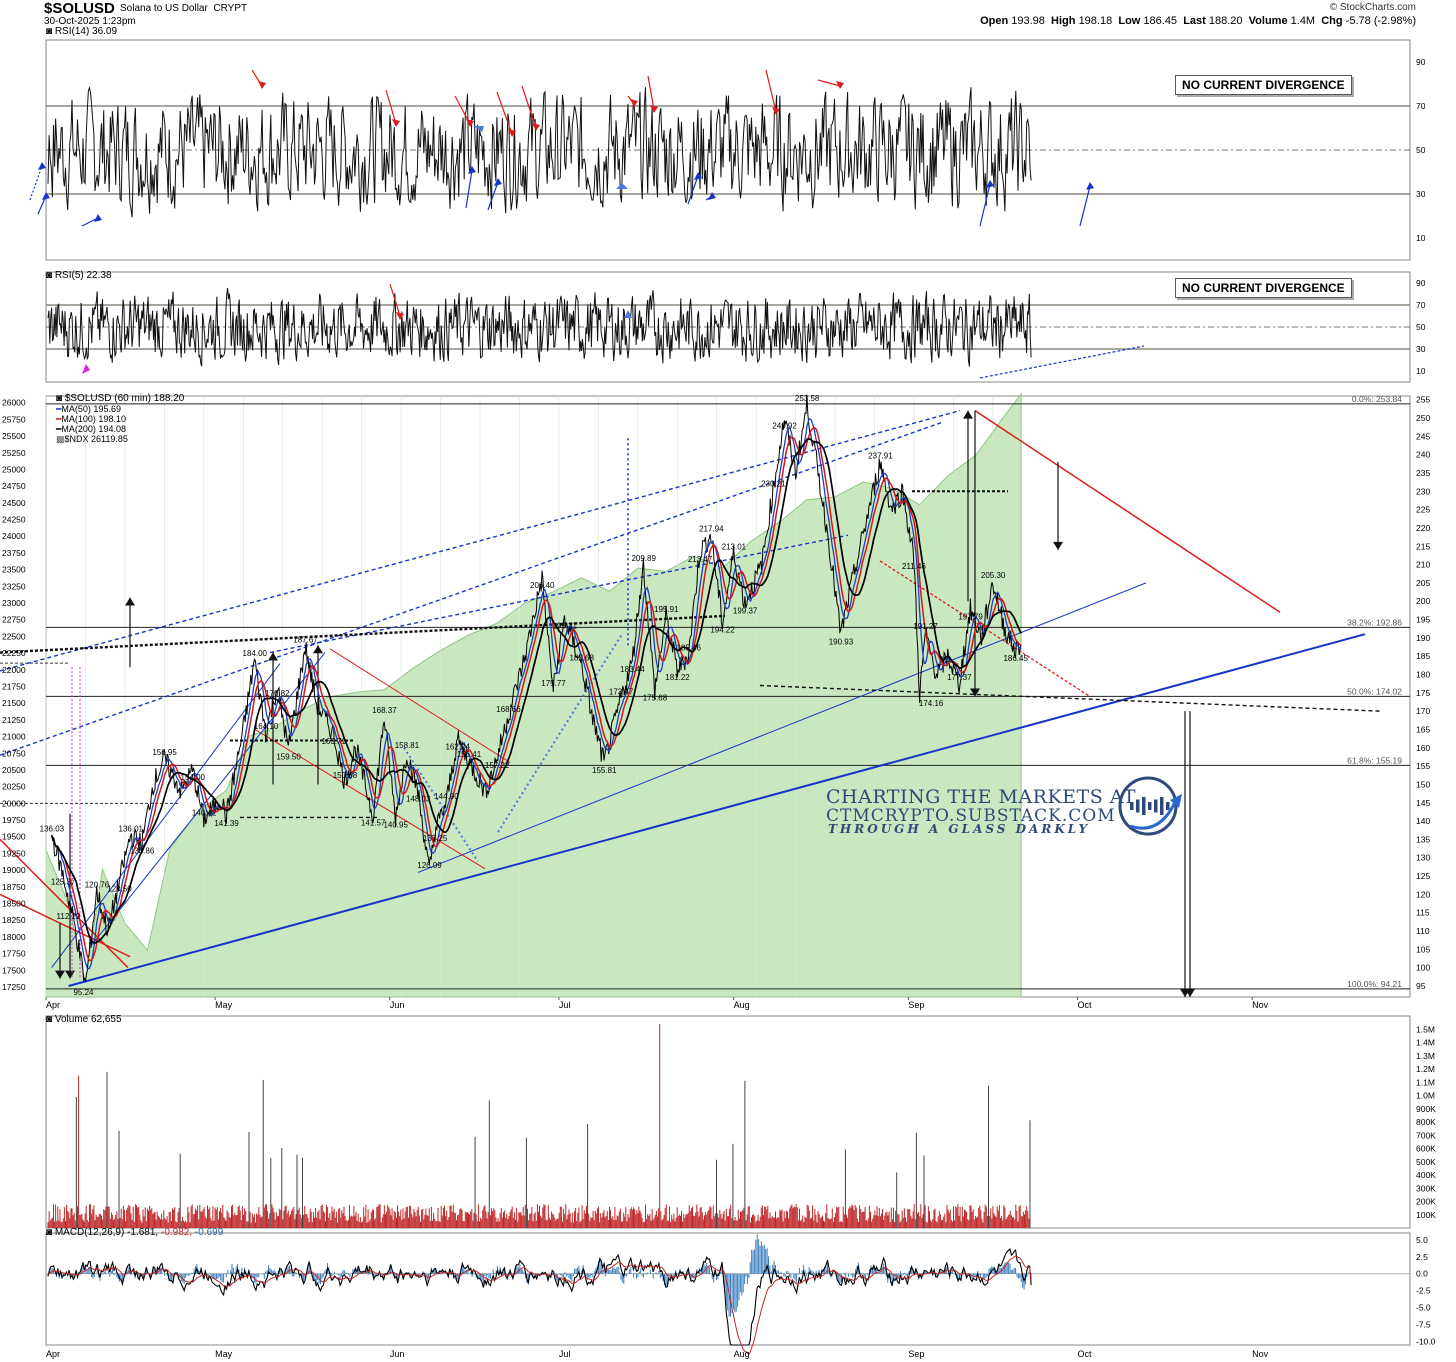 This screenshot has height=1362, width=1456. Describe the element at coordinates (14, 853) in the screenshot. I see `ndx-axis-label: 19250` at that location.